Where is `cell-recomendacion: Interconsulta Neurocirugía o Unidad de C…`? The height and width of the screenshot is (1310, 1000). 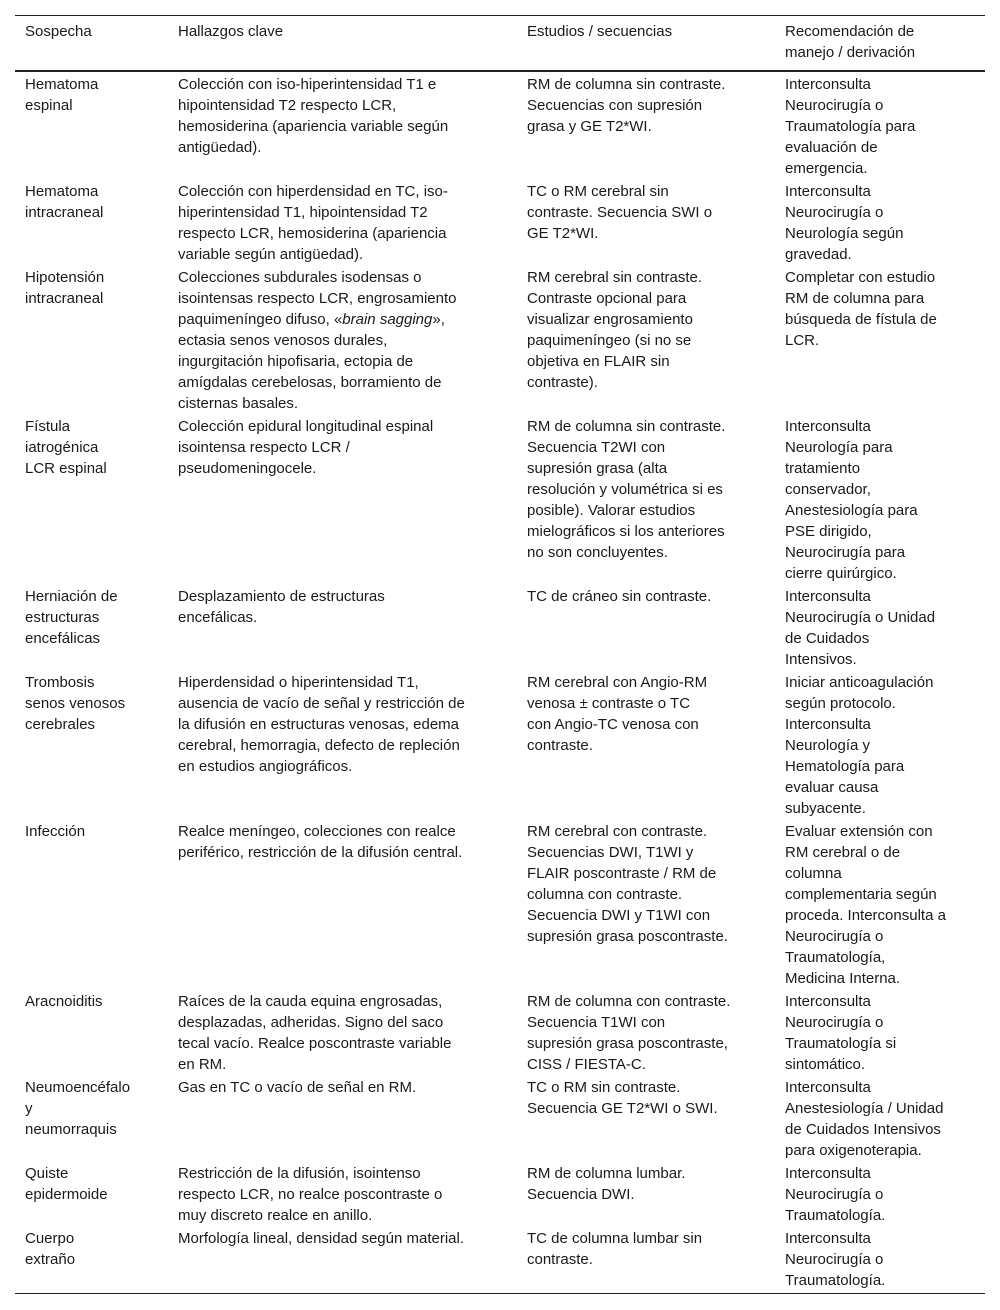
cell-recomendacion: Interconsulta Neurocirugía o Unidad de C… is located at coordinates (860, 628).